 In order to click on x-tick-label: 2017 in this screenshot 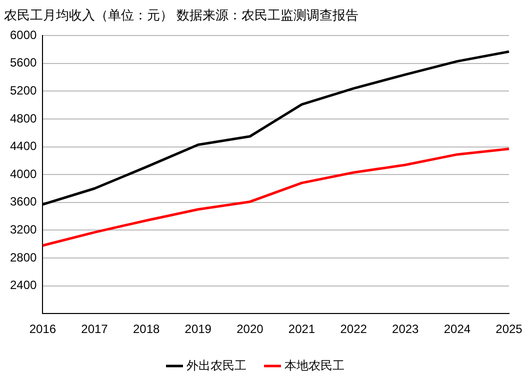, I will do `click(94, 329)`.